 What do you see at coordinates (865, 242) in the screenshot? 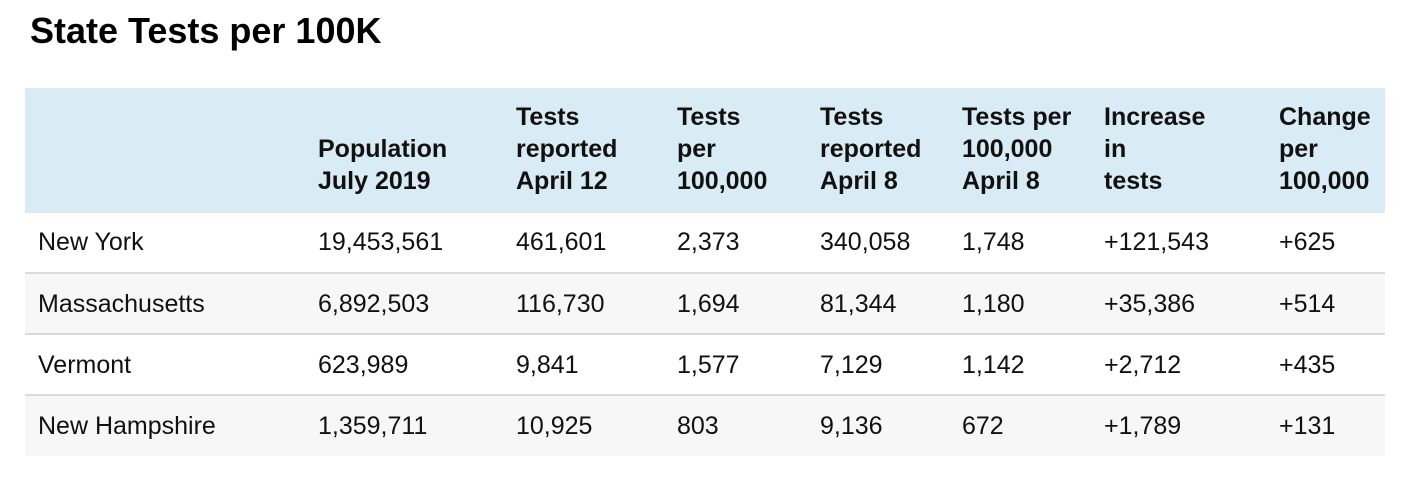
I see `cell-tests-april-8: 340,058` at bounding box center [865, 242].